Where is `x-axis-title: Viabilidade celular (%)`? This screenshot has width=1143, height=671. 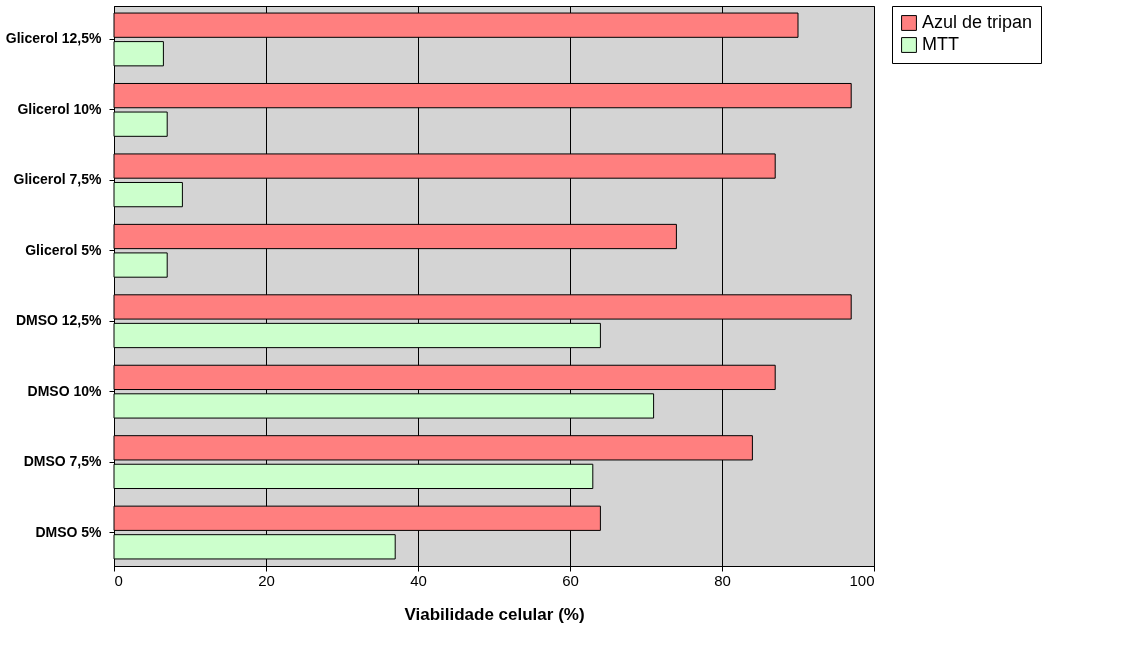
x-axis-title: Viabilidade celular (%) is located at coordinates (494, 614).